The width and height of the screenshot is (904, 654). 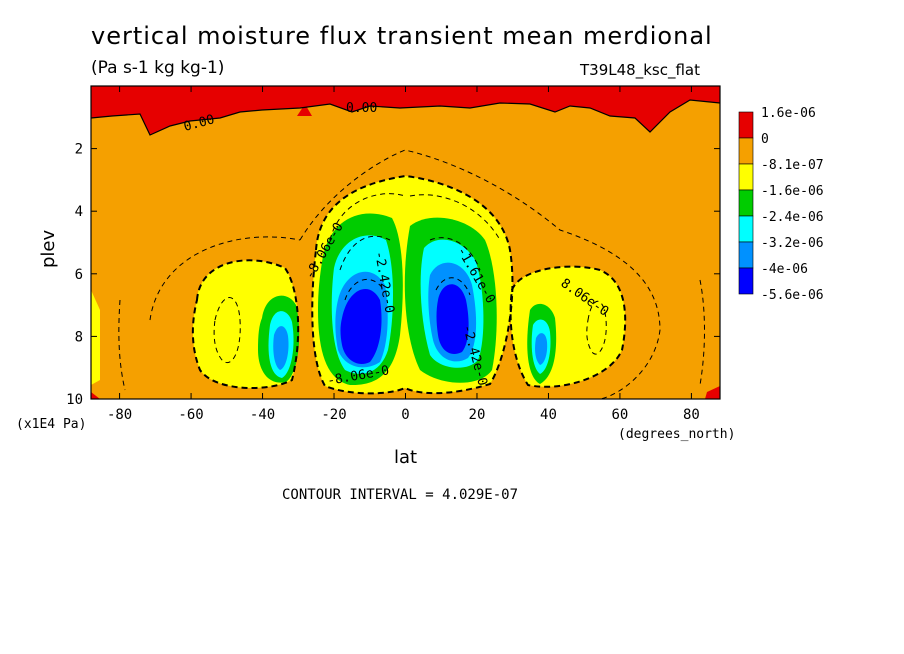 I want to click on y-tick-label: 6, so click(x=79, y=275).